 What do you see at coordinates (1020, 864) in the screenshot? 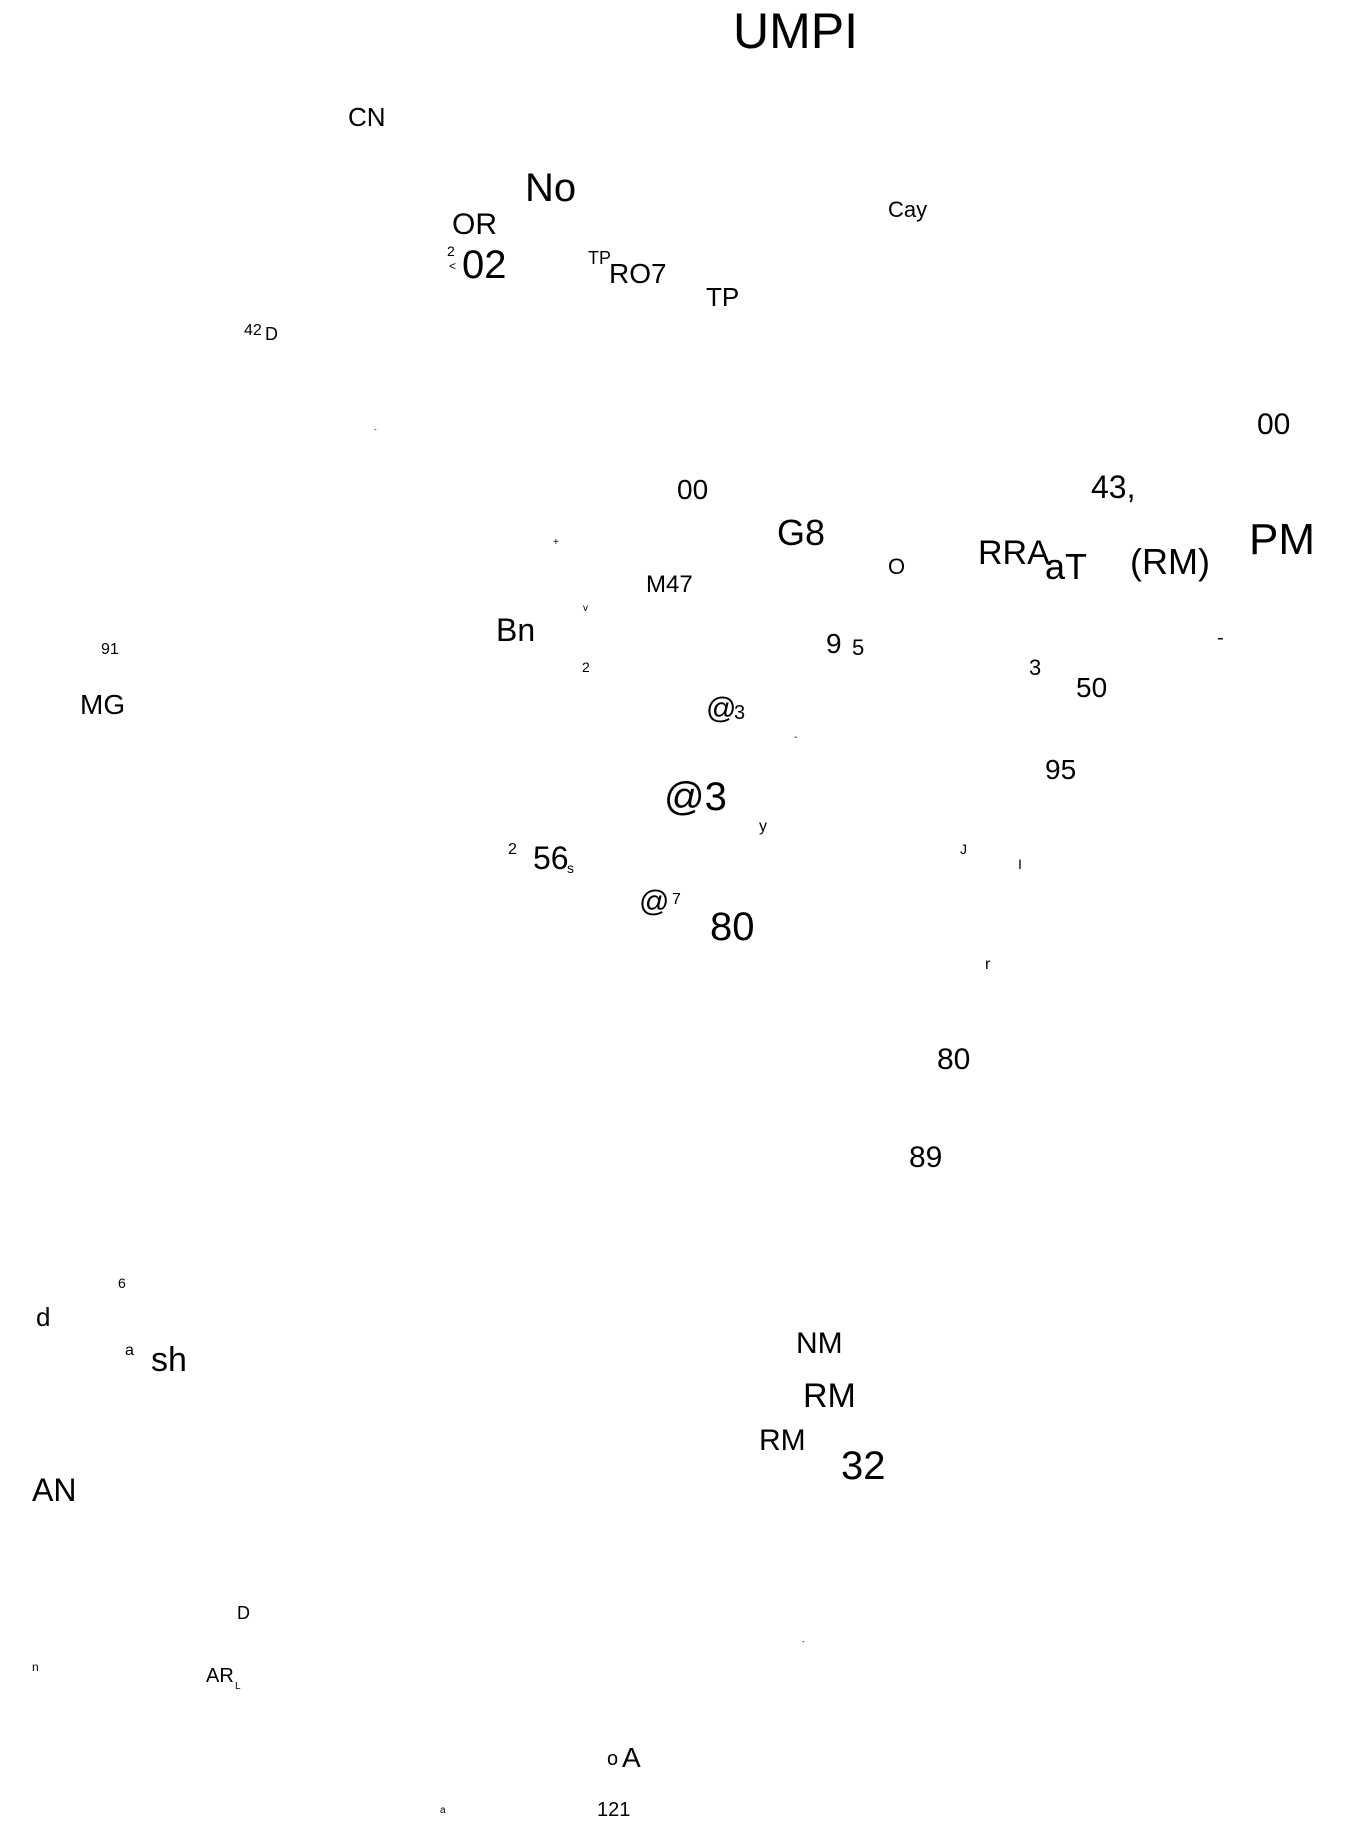
I see `fragment-i: I` at bounding box center [1020, 864].